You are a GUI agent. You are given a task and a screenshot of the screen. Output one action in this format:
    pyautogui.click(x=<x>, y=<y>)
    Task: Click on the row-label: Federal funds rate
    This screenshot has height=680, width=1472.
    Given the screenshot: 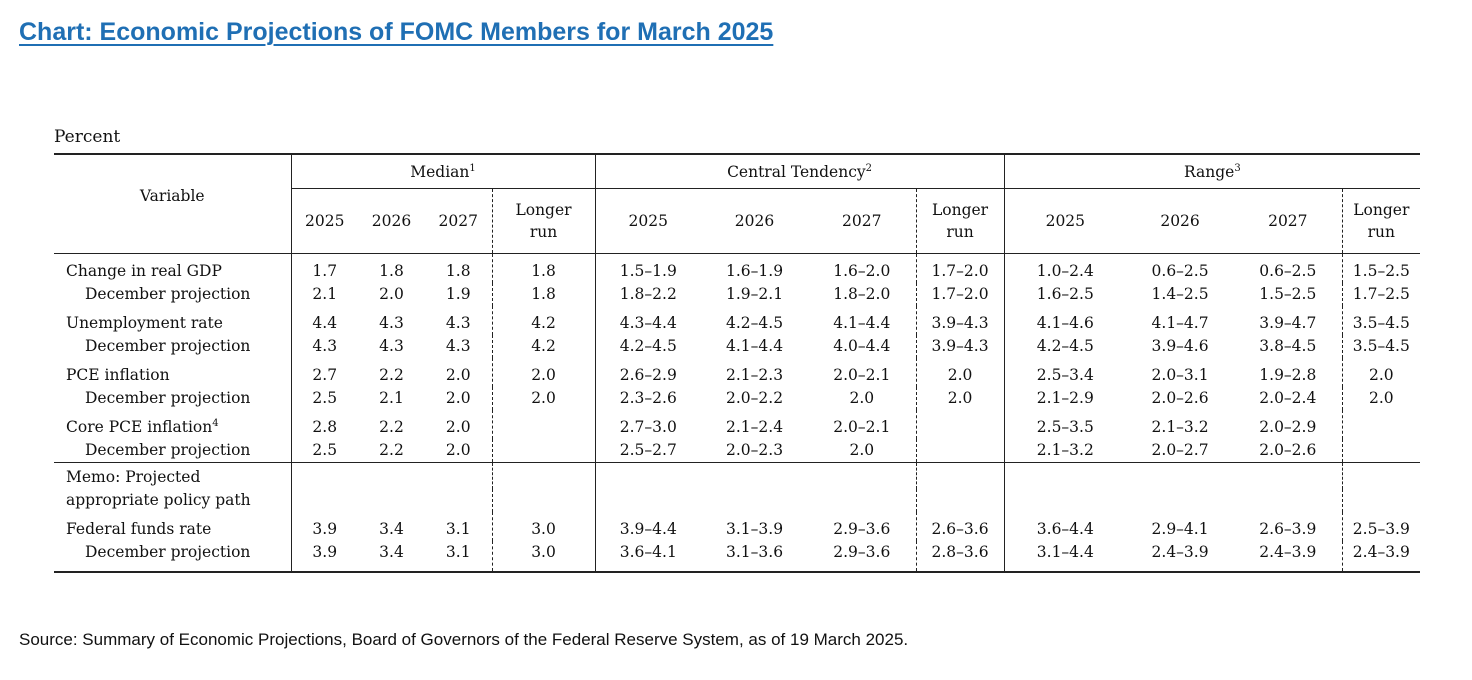 What is the action you would take?
    pyautogui.click(x=172, y=526)
    